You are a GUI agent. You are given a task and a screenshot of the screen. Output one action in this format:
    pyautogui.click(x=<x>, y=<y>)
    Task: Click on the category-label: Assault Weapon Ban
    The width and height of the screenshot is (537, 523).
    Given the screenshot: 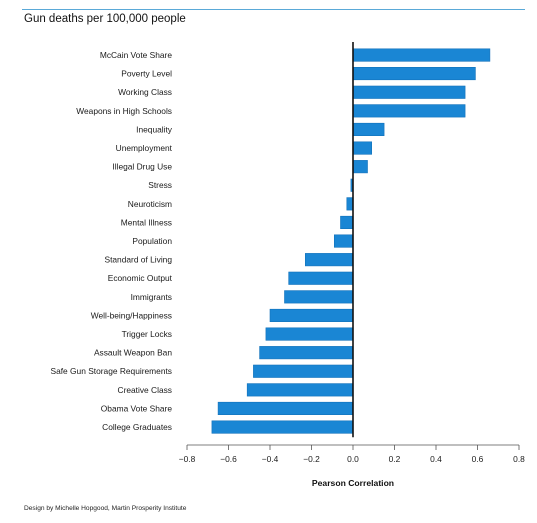 What is the action you would take?
    pyautogui.click(x=133, y=353)
    